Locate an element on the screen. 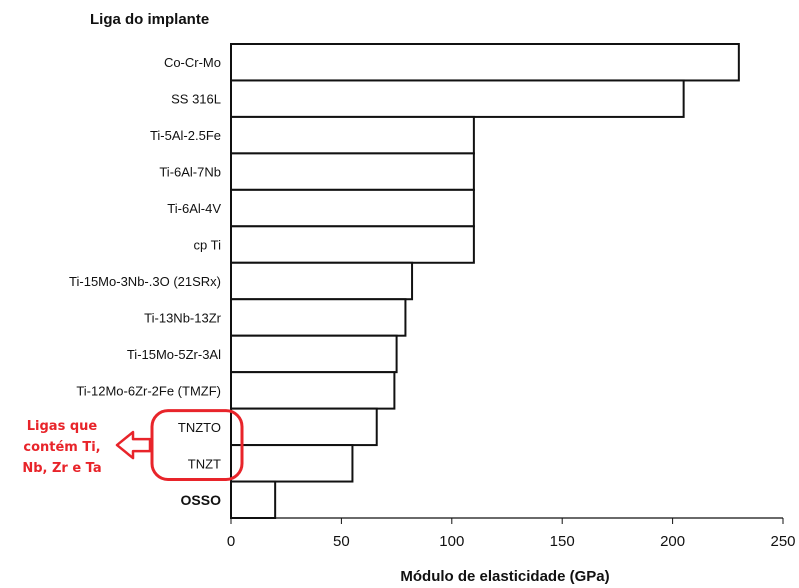 The height and width of the screenshot is (588, 799). y-axis-title: Liga do implante is located at coordinates (149, 19).